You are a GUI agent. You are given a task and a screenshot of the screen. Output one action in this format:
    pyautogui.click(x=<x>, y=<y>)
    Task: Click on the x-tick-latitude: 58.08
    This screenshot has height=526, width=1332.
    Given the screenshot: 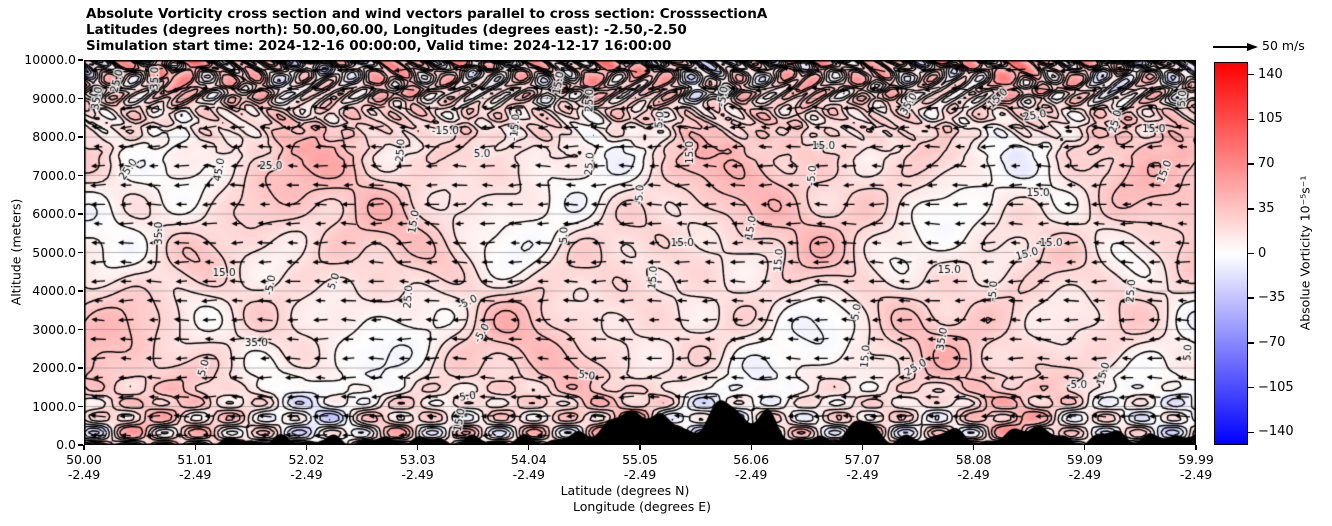 What is the action you would take?
    pyautogui.click(x=973, y=459)
    